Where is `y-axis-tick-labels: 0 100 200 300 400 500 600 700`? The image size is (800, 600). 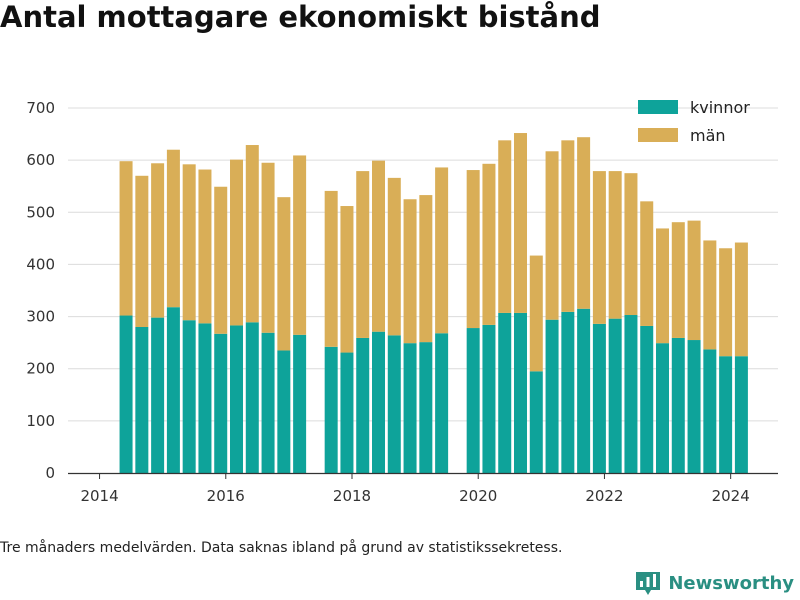
y-axis-tick-labels: 0 100 200 300 400 500 600 700 is located at coordinates (40, 290).